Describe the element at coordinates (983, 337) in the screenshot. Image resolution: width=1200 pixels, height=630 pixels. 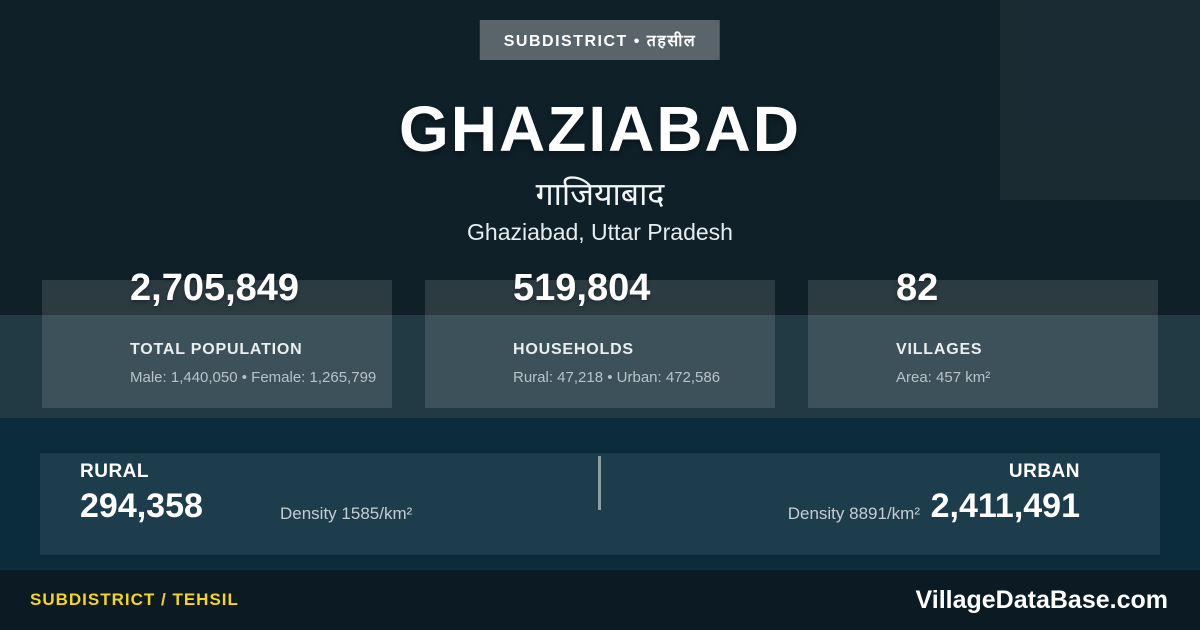
I see `stat-card-villages: 82 VILLAGES Area: 457 km²` at that location.